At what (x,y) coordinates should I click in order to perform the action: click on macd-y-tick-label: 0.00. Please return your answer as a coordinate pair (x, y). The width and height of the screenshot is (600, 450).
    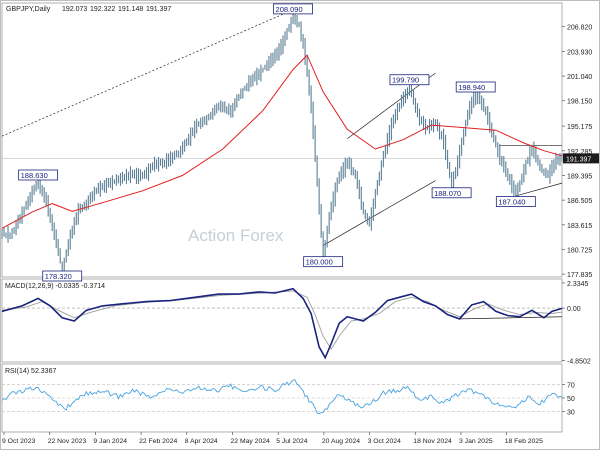
    Looking at the image, I should click on (574, 309).